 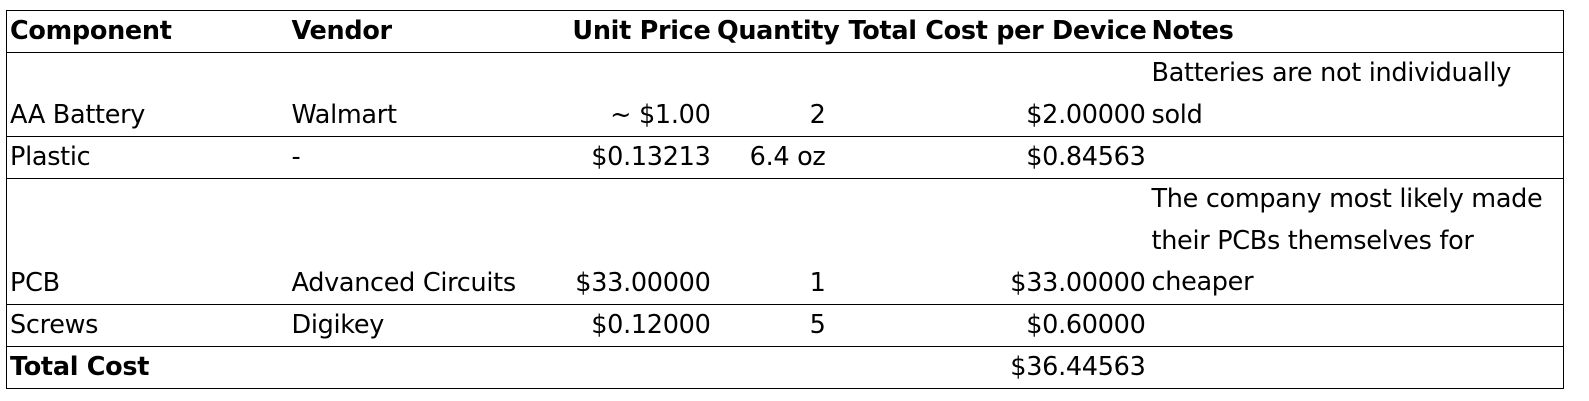 What do you see at coordinates (779, 325) in the screenshot?
I see `cell-quantity: 5` at bounding box center [779, 325].